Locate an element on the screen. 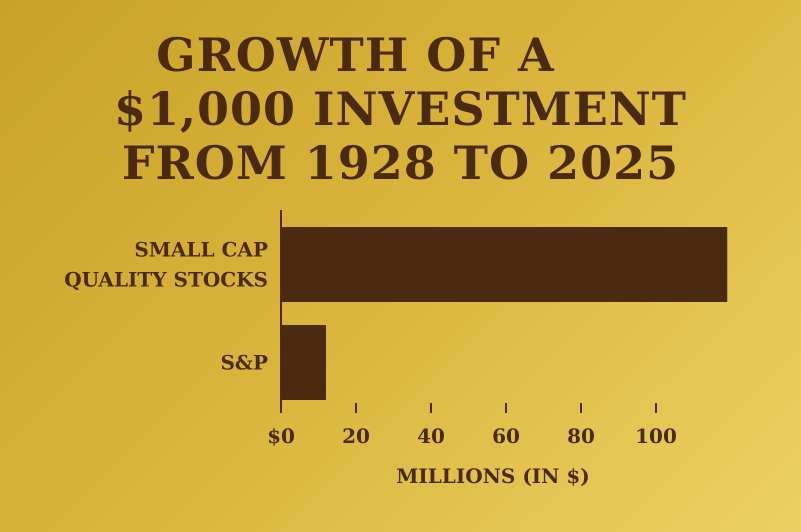  x-tick-label: 20 is located at coordinates (356, 436).